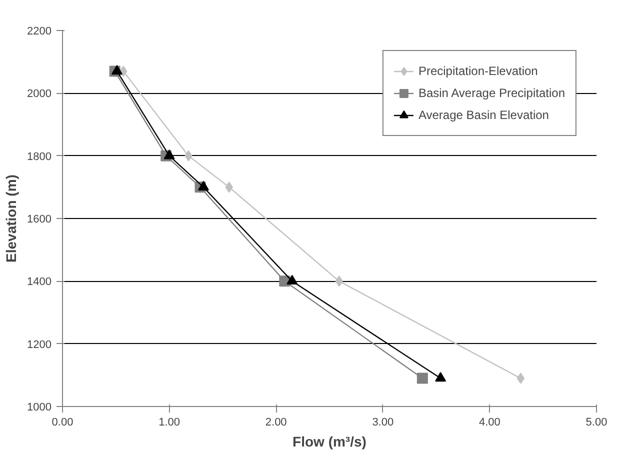 This screenshot has height=456, width=630. I want to click on y-tick-label: 1800, so click(39, 156).